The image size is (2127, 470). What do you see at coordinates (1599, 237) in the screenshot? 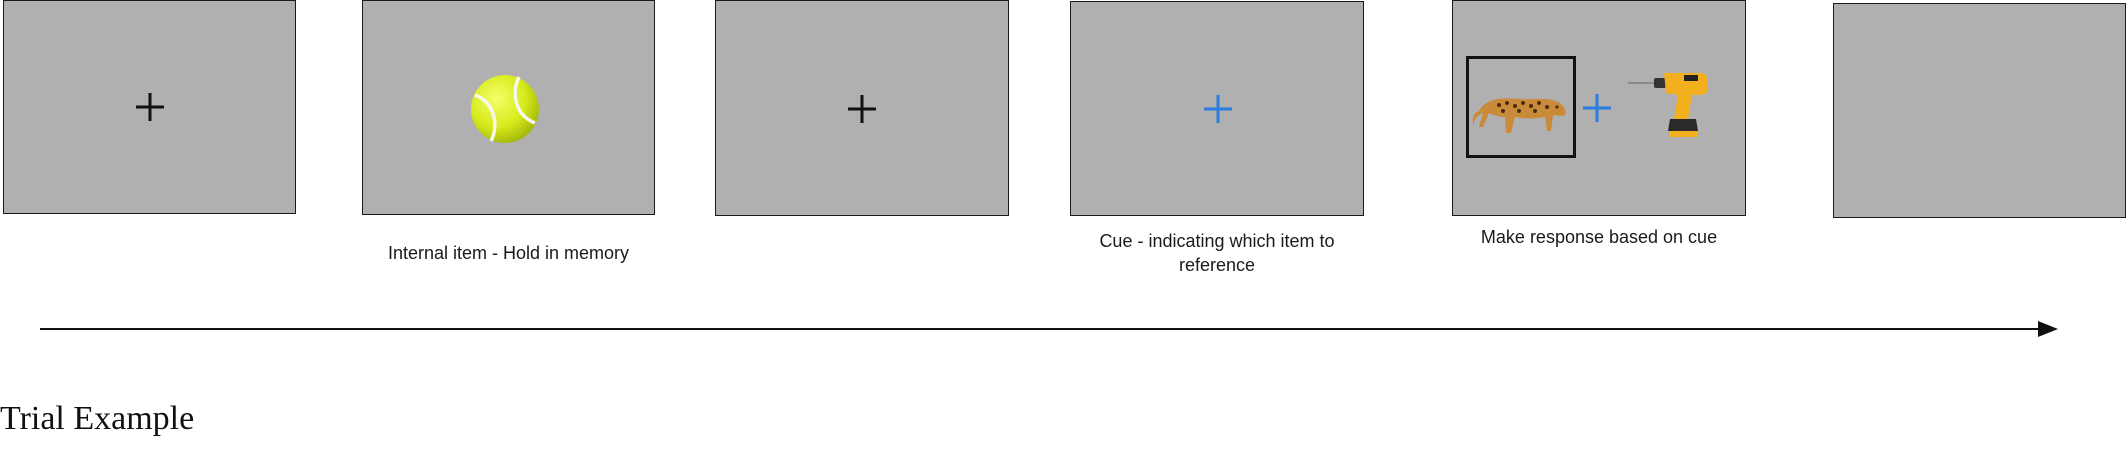
I see `caption-response: Make response based on cue` at bounding box center [1599, 237].